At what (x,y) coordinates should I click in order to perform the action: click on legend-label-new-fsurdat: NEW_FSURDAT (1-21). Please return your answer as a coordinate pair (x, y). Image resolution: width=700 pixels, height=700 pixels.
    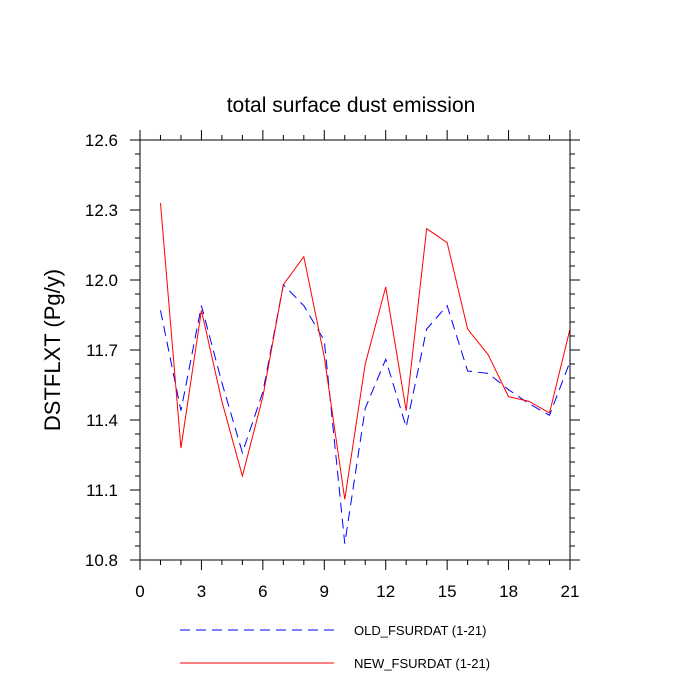
    Looking at the image, I should click on (422, 663).